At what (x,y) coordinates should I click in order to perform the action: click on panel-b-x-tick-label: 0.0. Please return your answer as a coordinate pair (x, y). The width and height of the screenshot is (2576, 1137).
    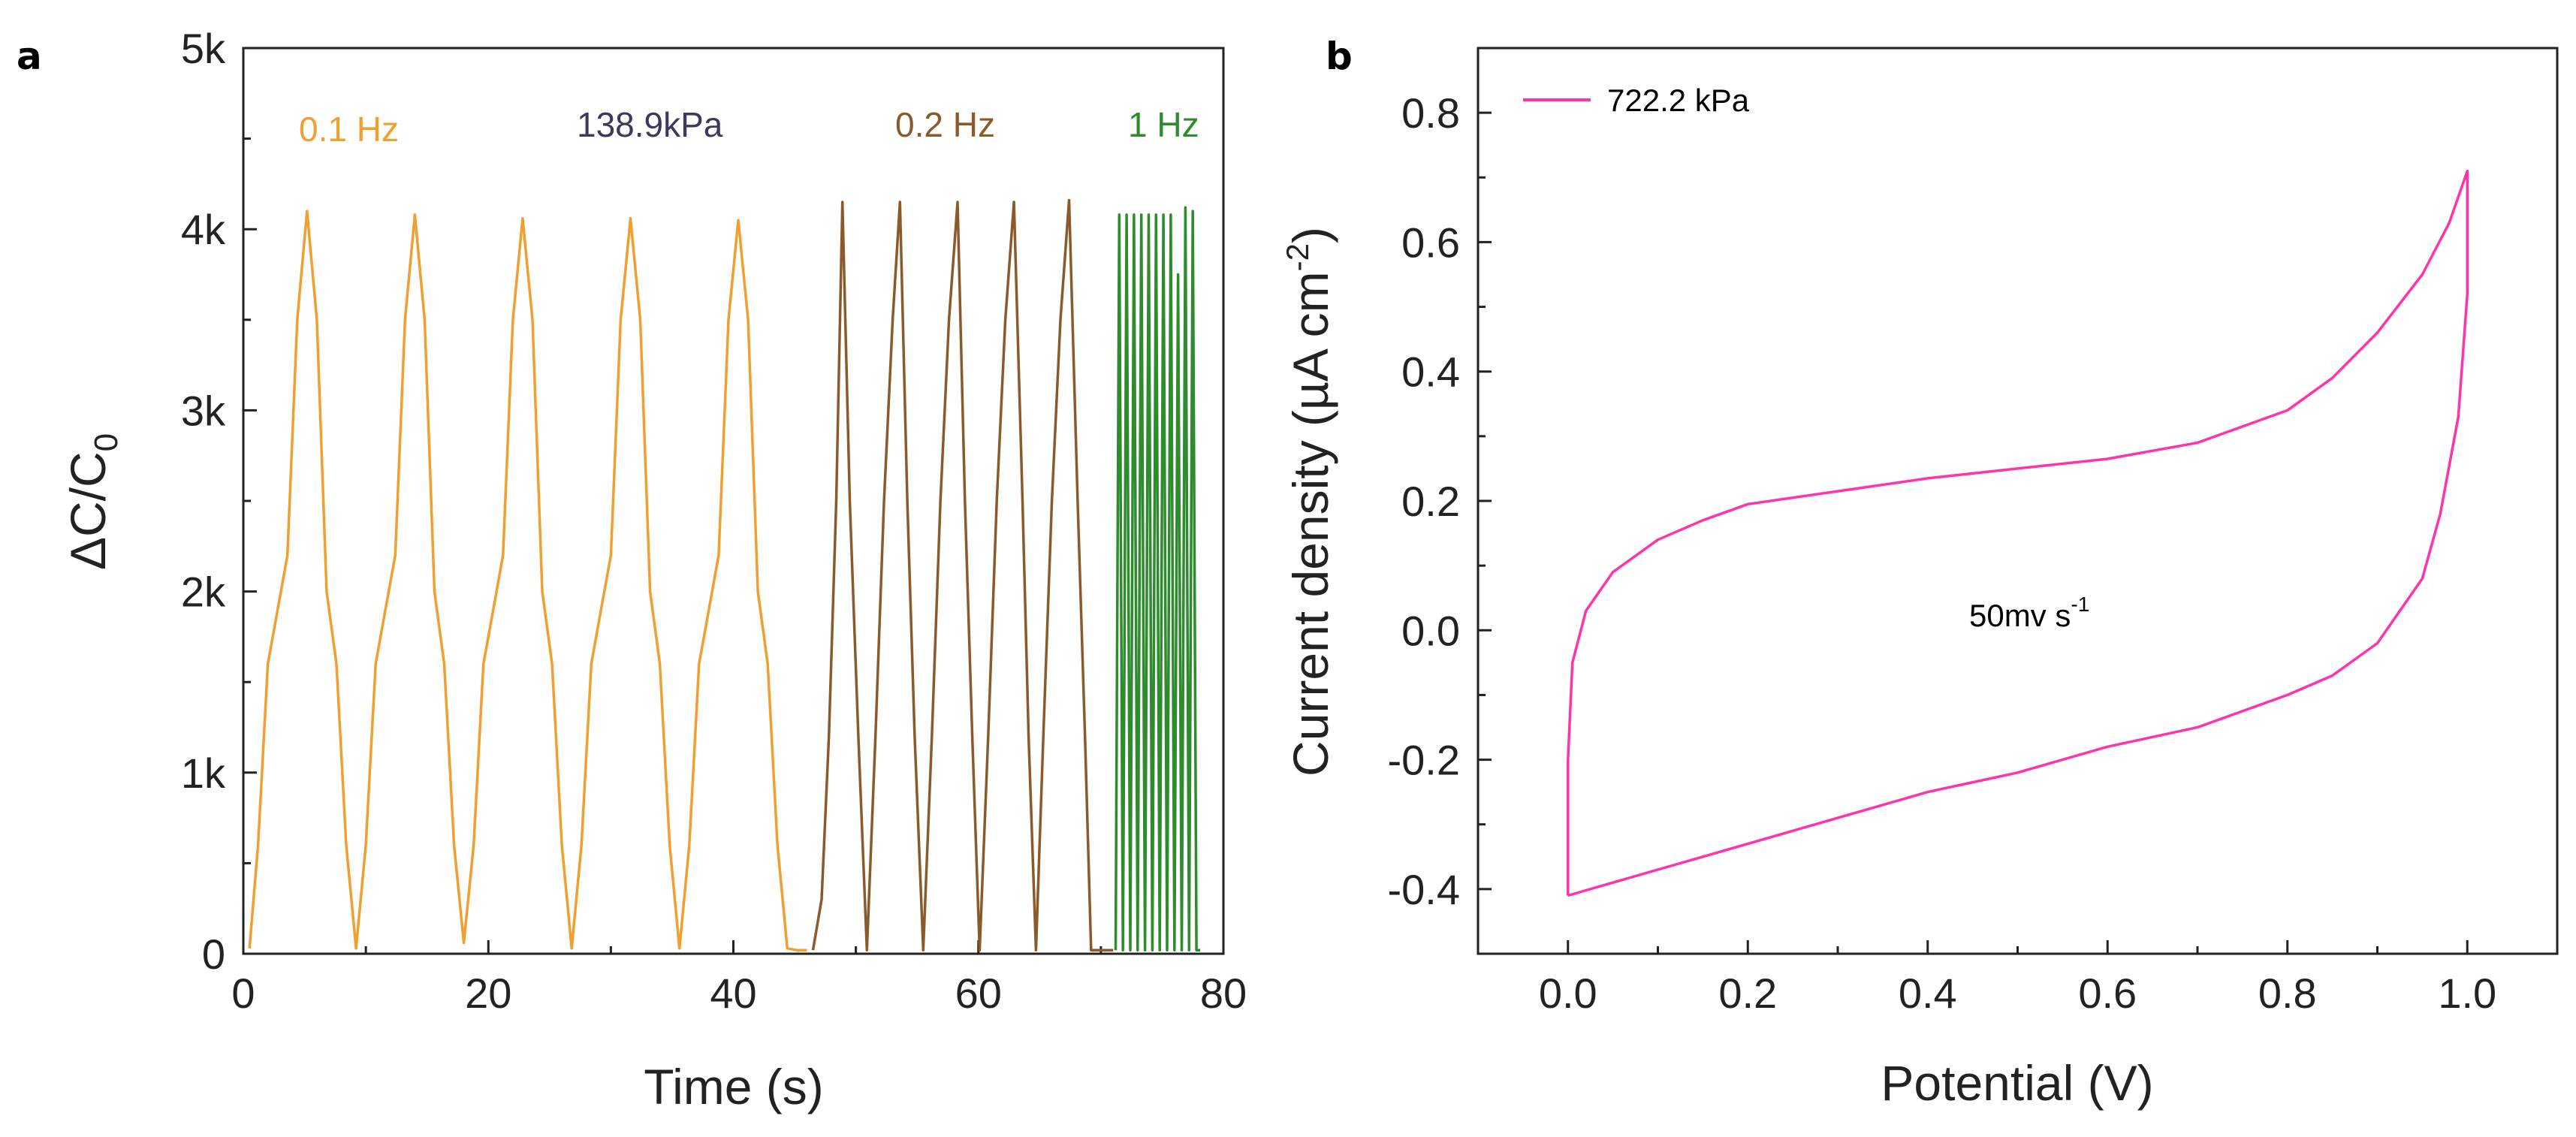
    Looking at the image, I should click on (1568, 993).